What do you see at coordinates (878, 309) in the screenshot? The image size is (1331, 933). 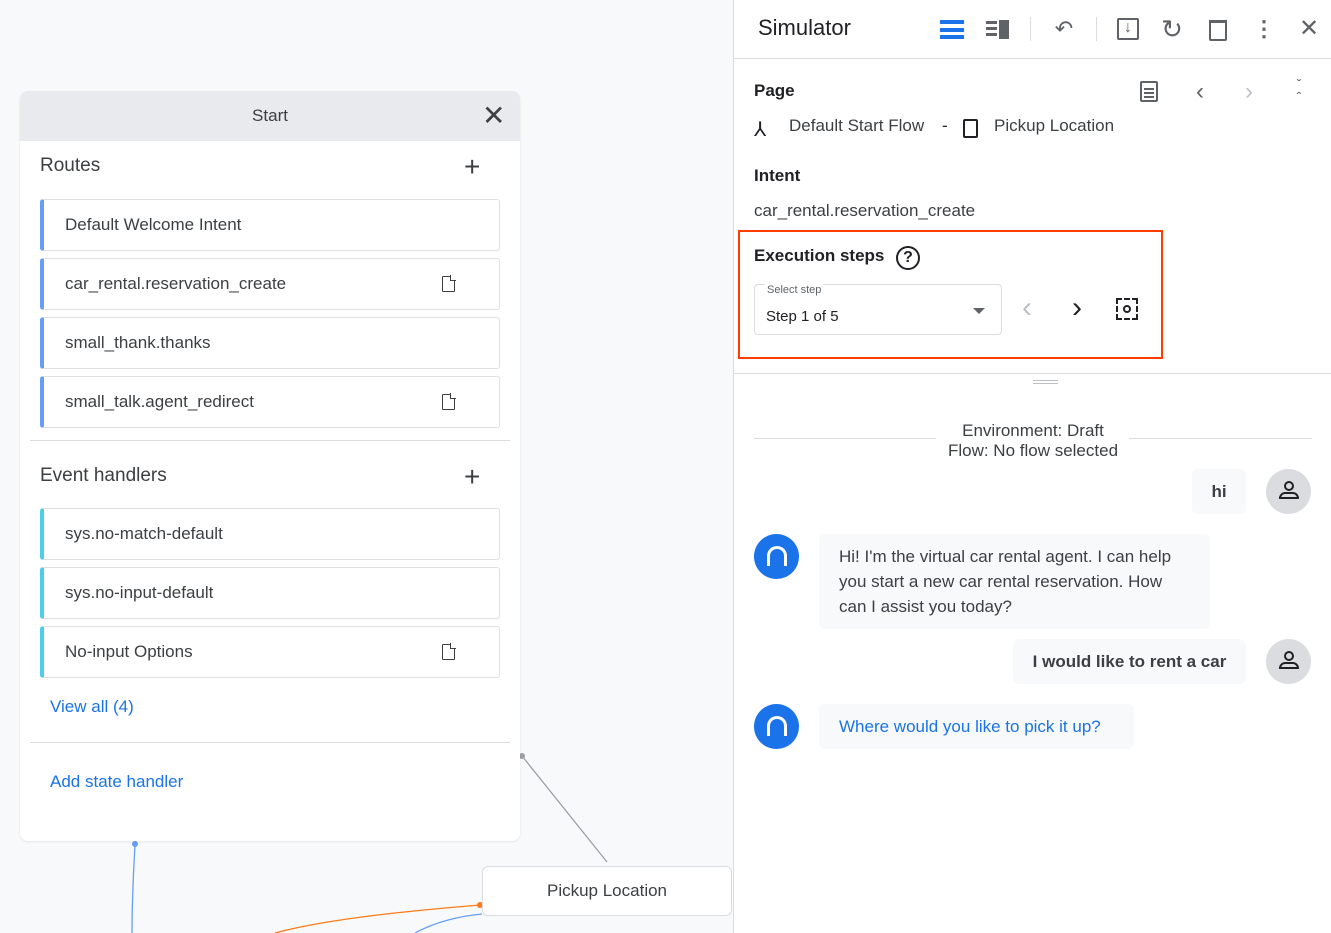 I see `select-step-dropdown: Select step Step 1 of 5` at bounding box center [878, 309].